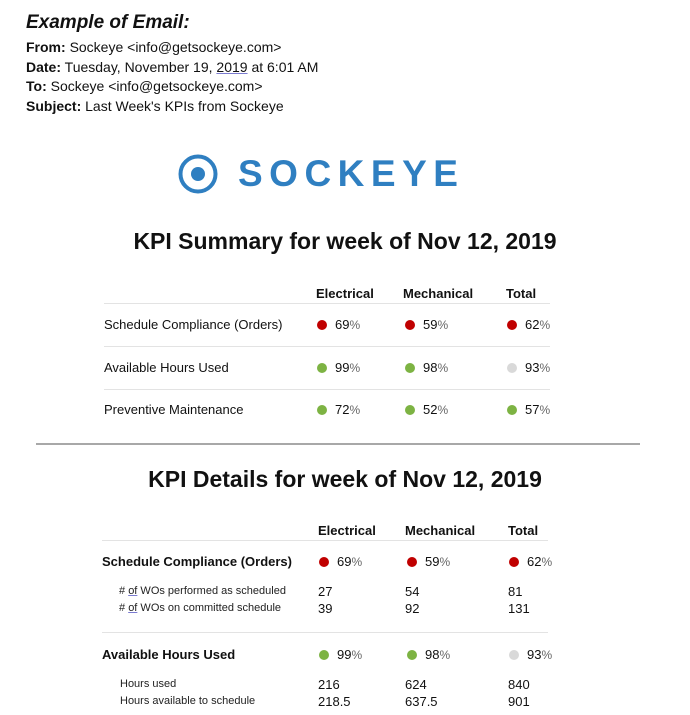 This screenshot has width=690, height=715. I want to click on total-pct-cell: 62%, so click(530, 561).